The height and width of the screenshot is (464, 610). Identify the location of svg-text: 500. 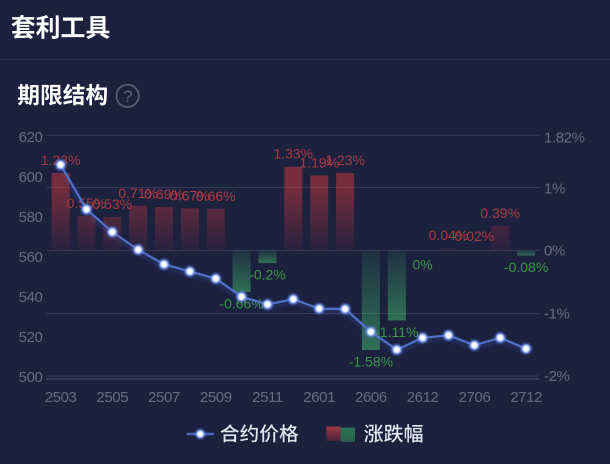
(31, 377).